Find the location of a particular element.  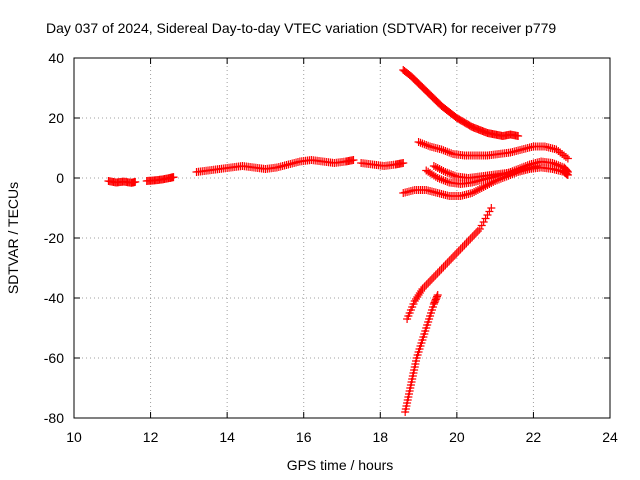

y-tick-label: -20 is located at coordinates (54, 238).